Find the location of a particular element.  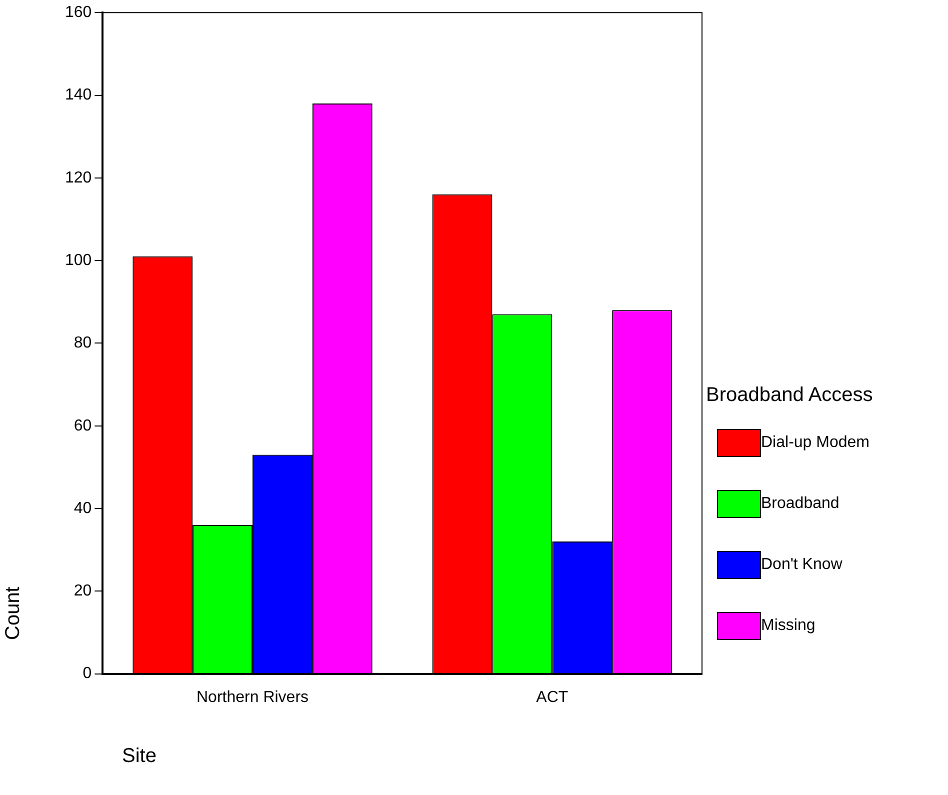

legend-label: Don't Know is located at coordinates (801, 565).